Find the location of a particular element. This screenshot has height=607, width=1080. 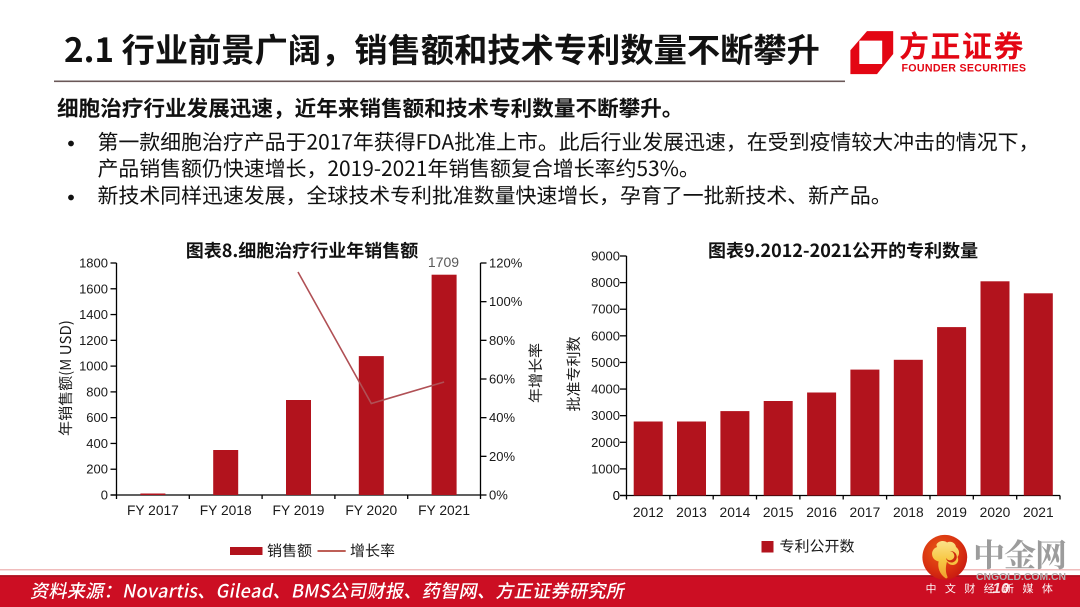

svg-text: FY 2020 is located at coordinates (371, 510).